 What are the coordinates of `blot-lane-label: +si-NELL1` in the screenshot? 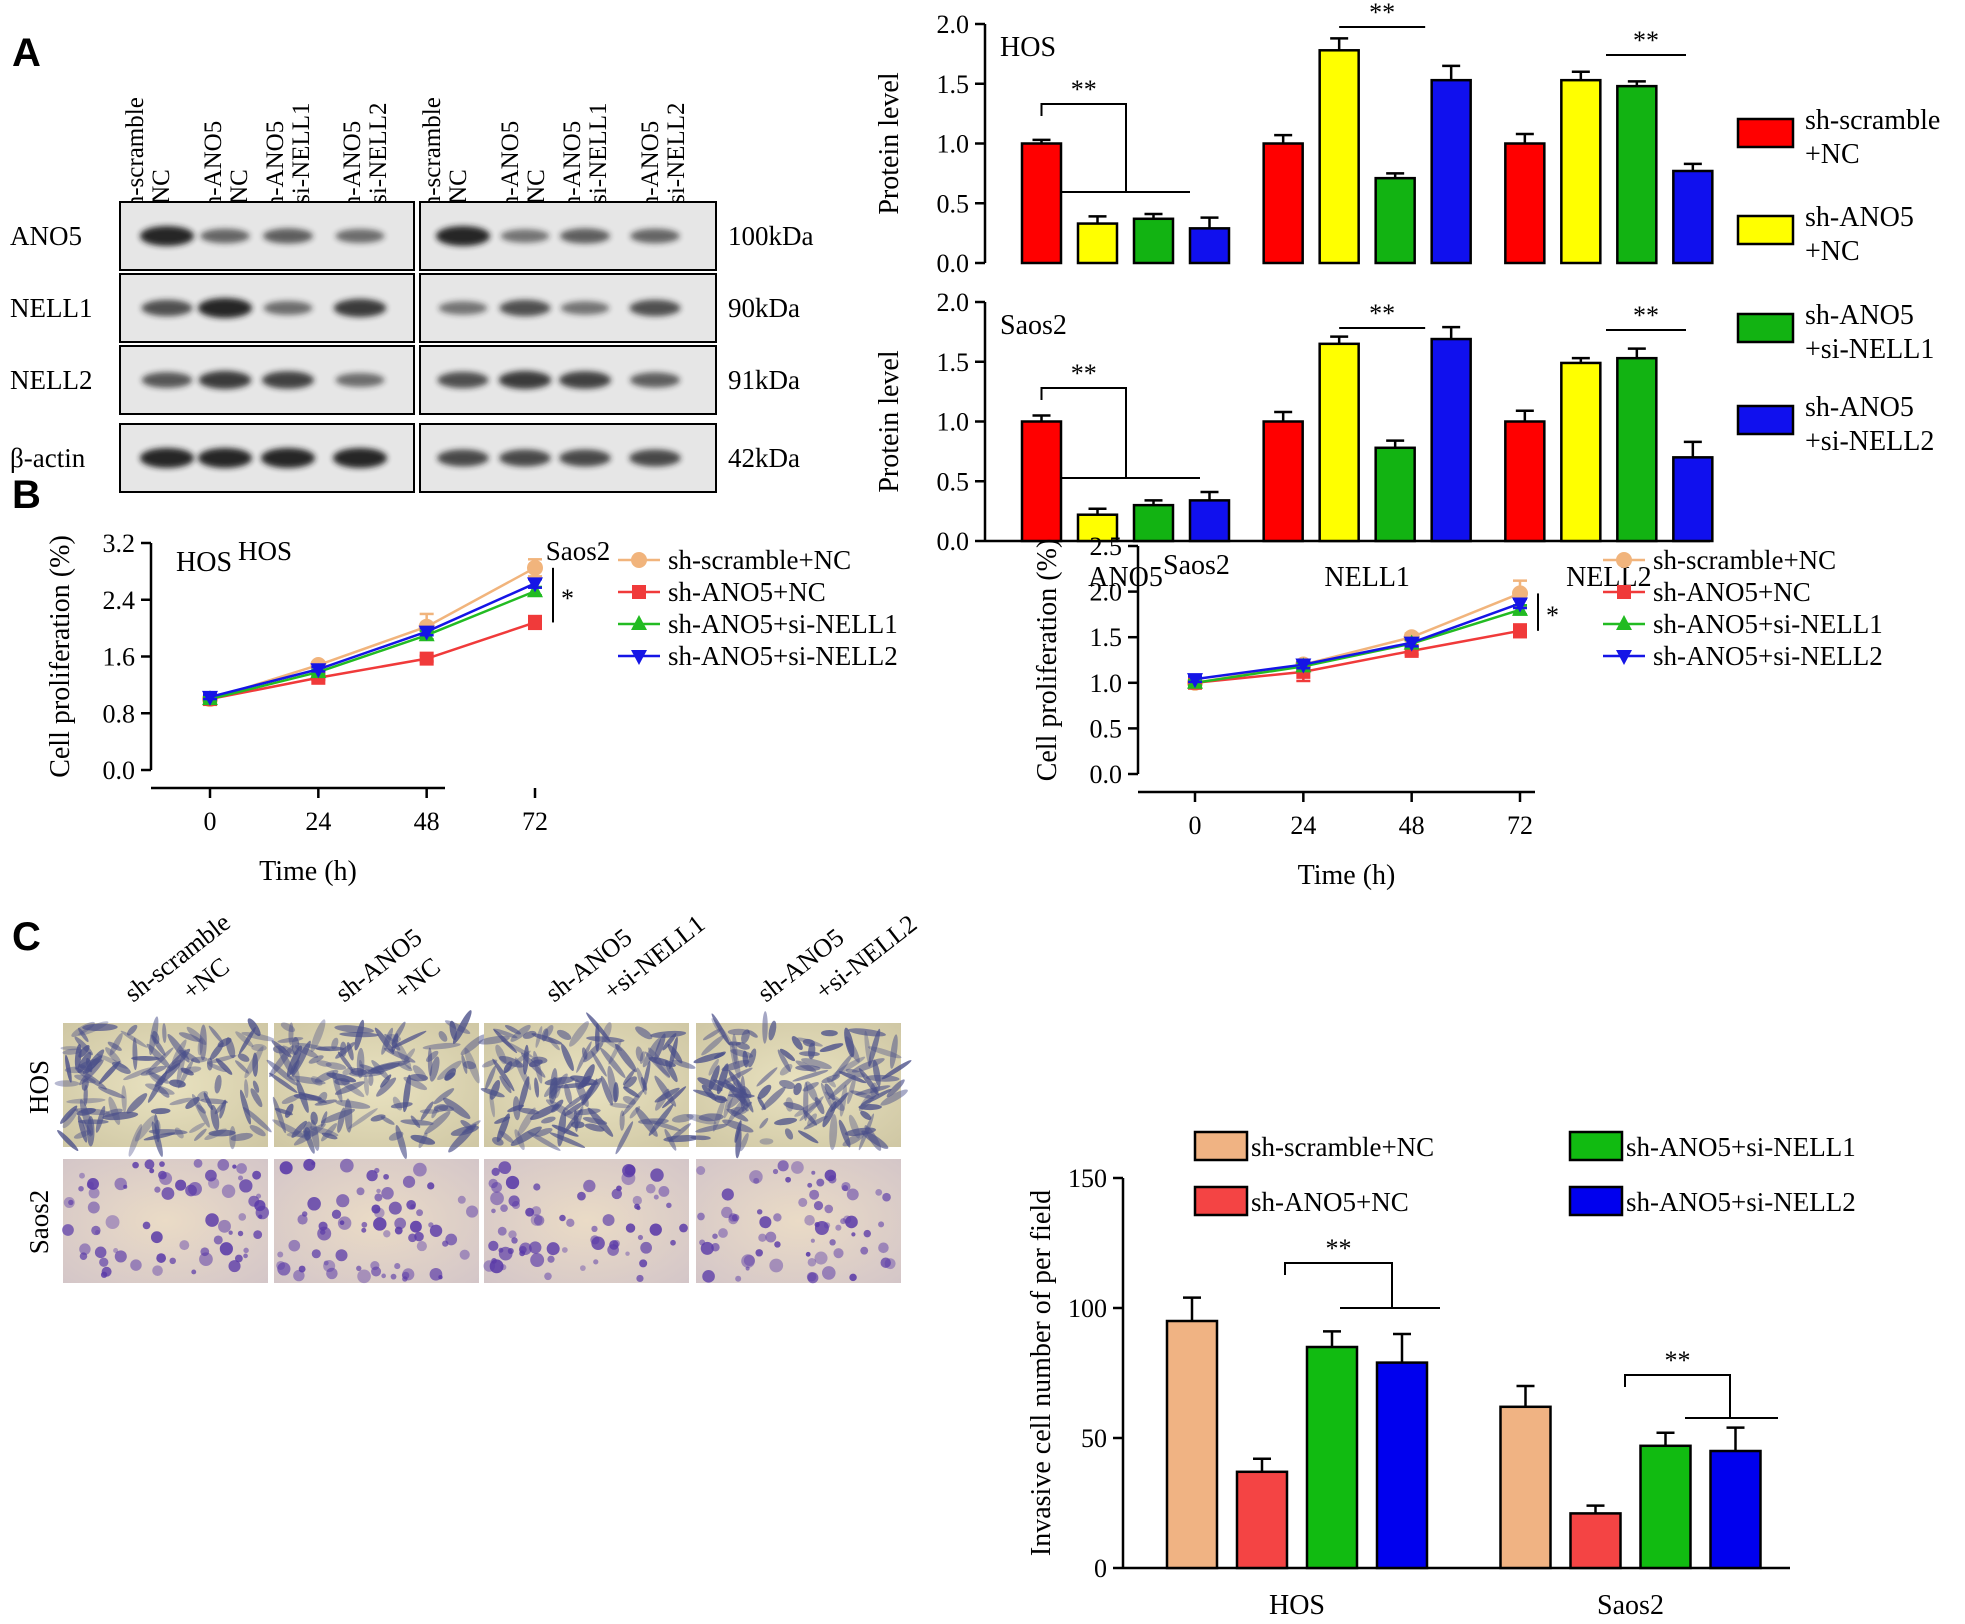 It's located at (598, 160).